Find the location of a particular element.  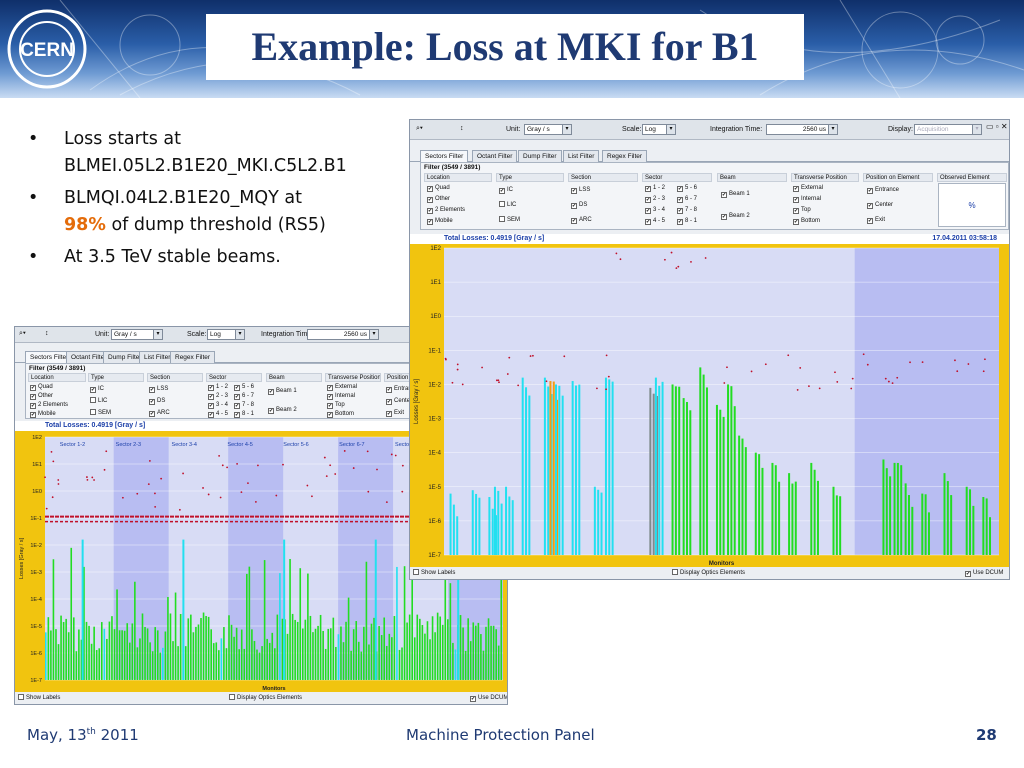

y-tick-label: 1E-1 is located at coordinates (434, 351).